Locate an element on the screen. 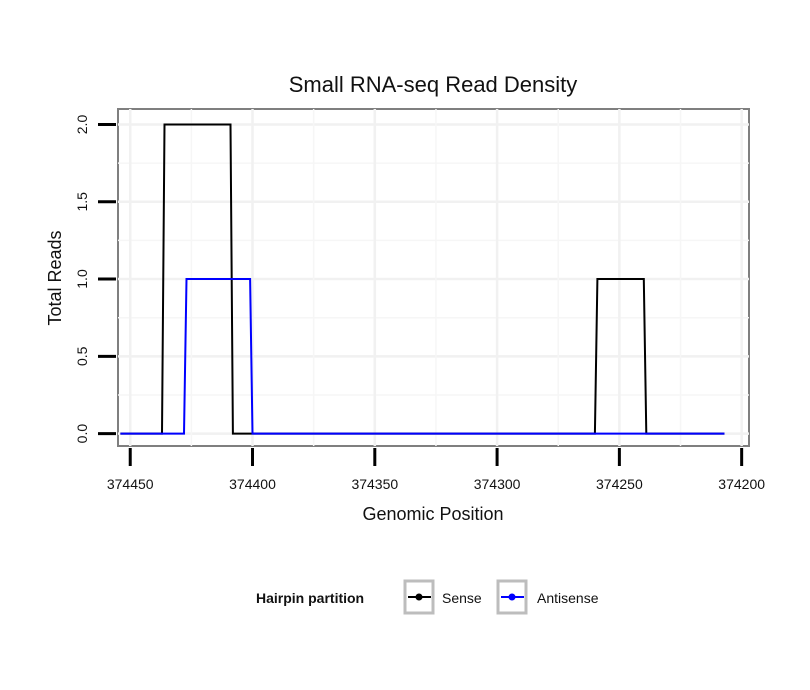  legend: Hairpin partition Sense Antisense is located at coordinates (427, 597).